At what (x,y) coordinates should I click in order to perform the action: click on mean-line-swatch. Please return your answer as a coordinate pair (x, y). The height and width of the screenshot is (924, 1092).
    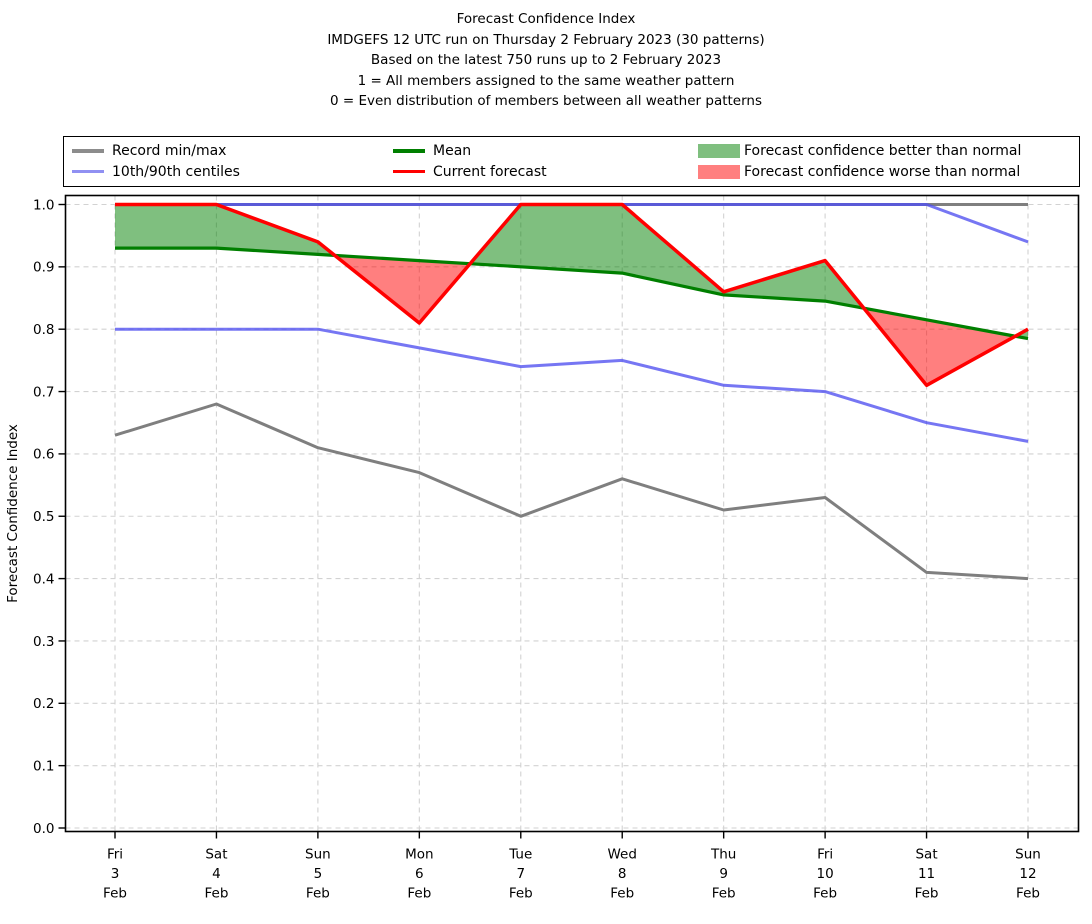
    Looking at the image, I should click on (409, 151).